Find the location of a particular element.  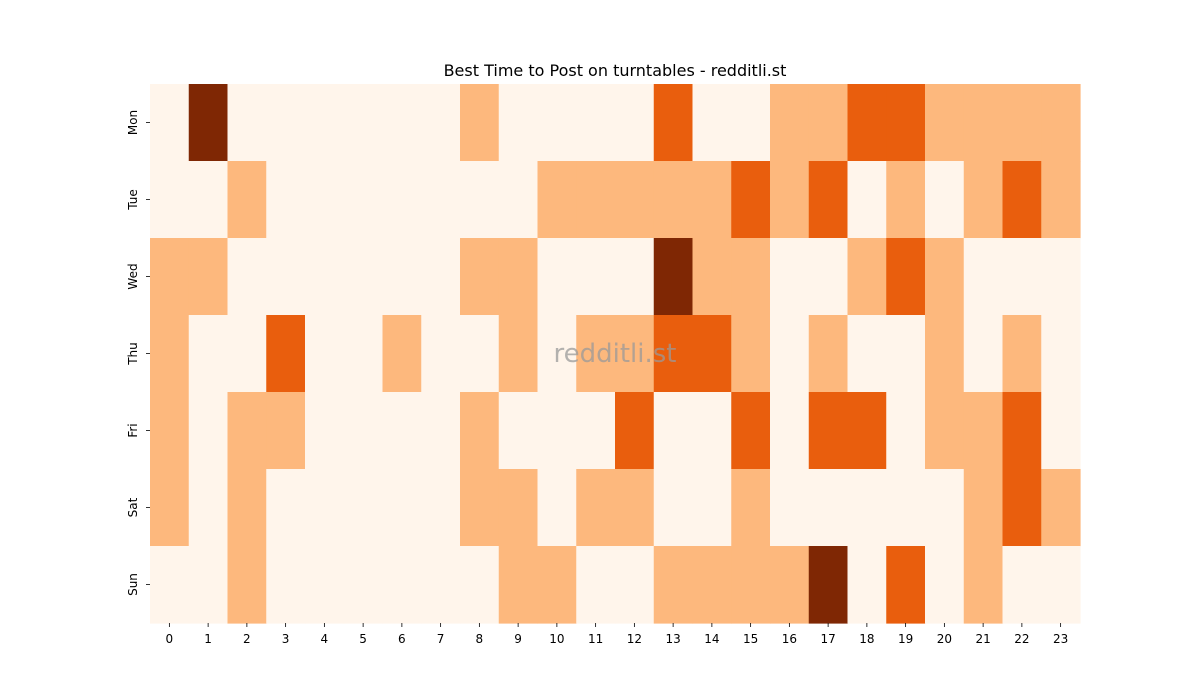

x-tick-label: 10 is located at coordinates (556, 639).